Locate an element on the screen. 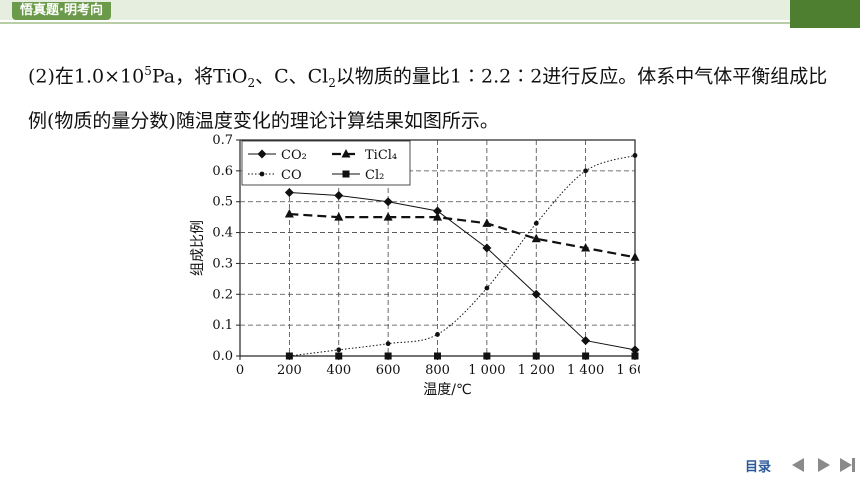 The width and height of the screenshot is (860, 484). x-tick-label: 1 200 is located at coordinates (536, 370).